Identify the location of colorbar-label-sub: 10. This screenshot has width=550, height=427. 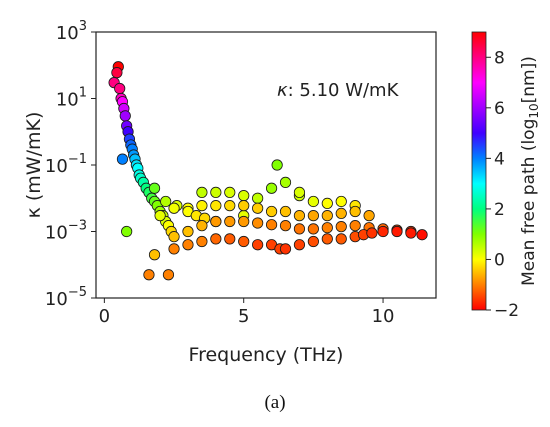
(534, 110).